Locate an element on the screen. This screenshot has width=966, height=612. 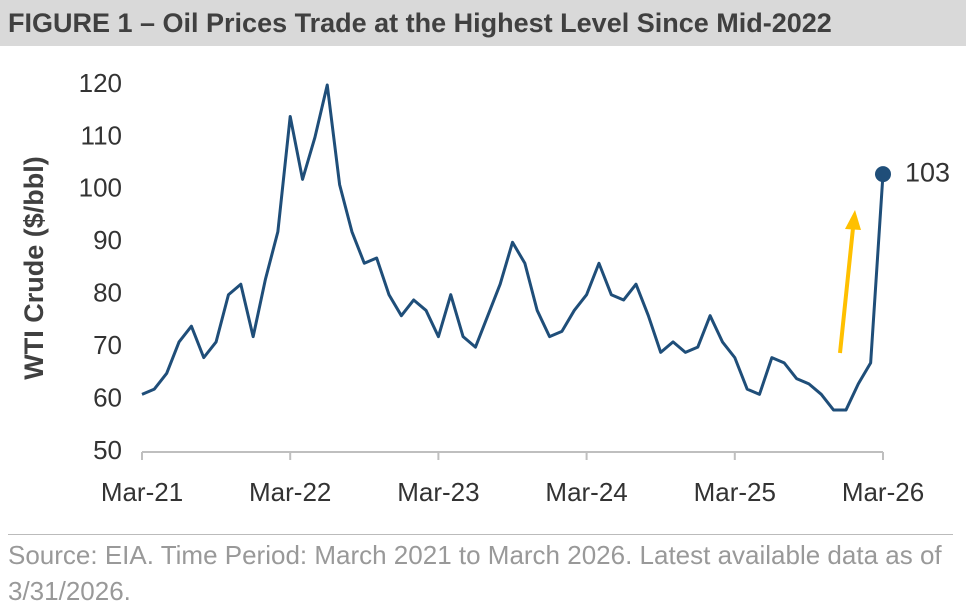
x-tick-label: Mar-24 is located at coordinates (586, 492).